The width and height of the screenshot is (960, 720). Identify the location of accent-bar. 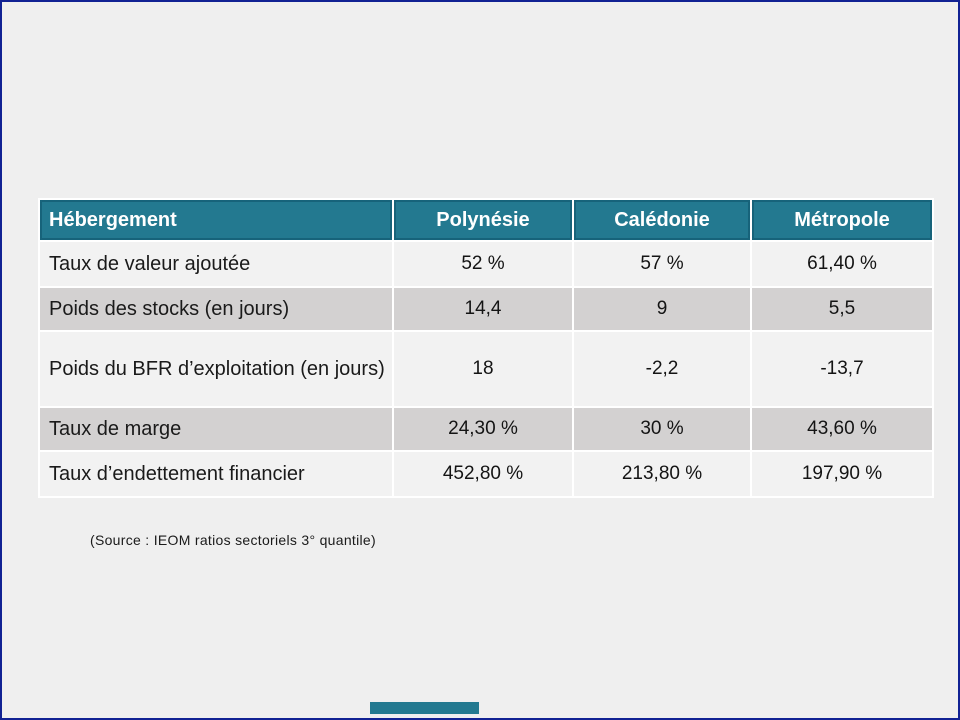
(424, 708).